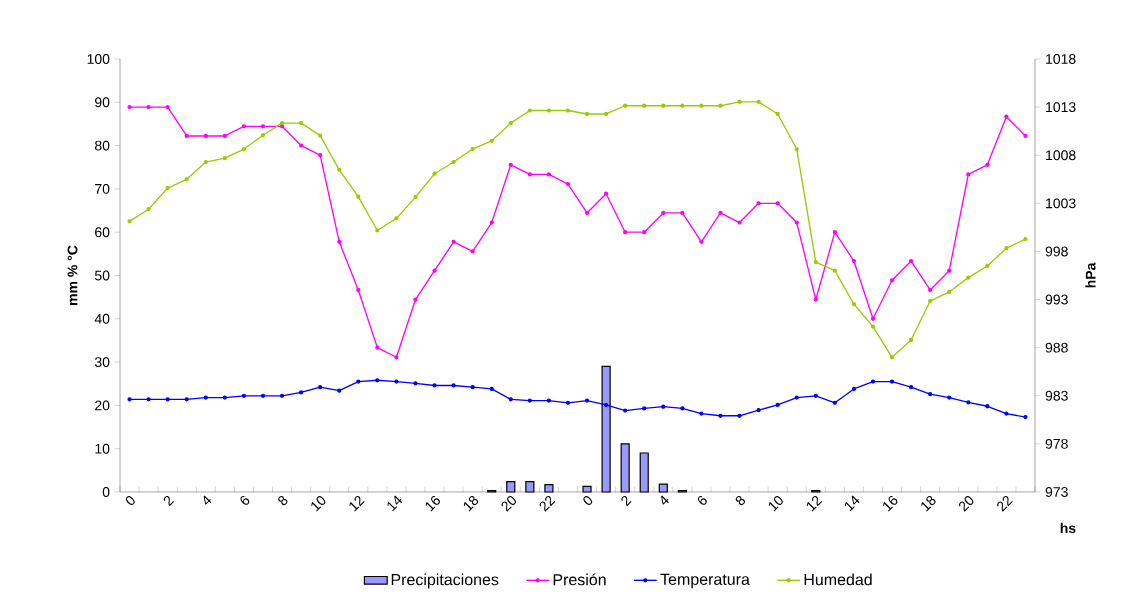  Describe the element at coordinates (169, 501) in the screenshot. I see `x-tick-label: 2` at that location.